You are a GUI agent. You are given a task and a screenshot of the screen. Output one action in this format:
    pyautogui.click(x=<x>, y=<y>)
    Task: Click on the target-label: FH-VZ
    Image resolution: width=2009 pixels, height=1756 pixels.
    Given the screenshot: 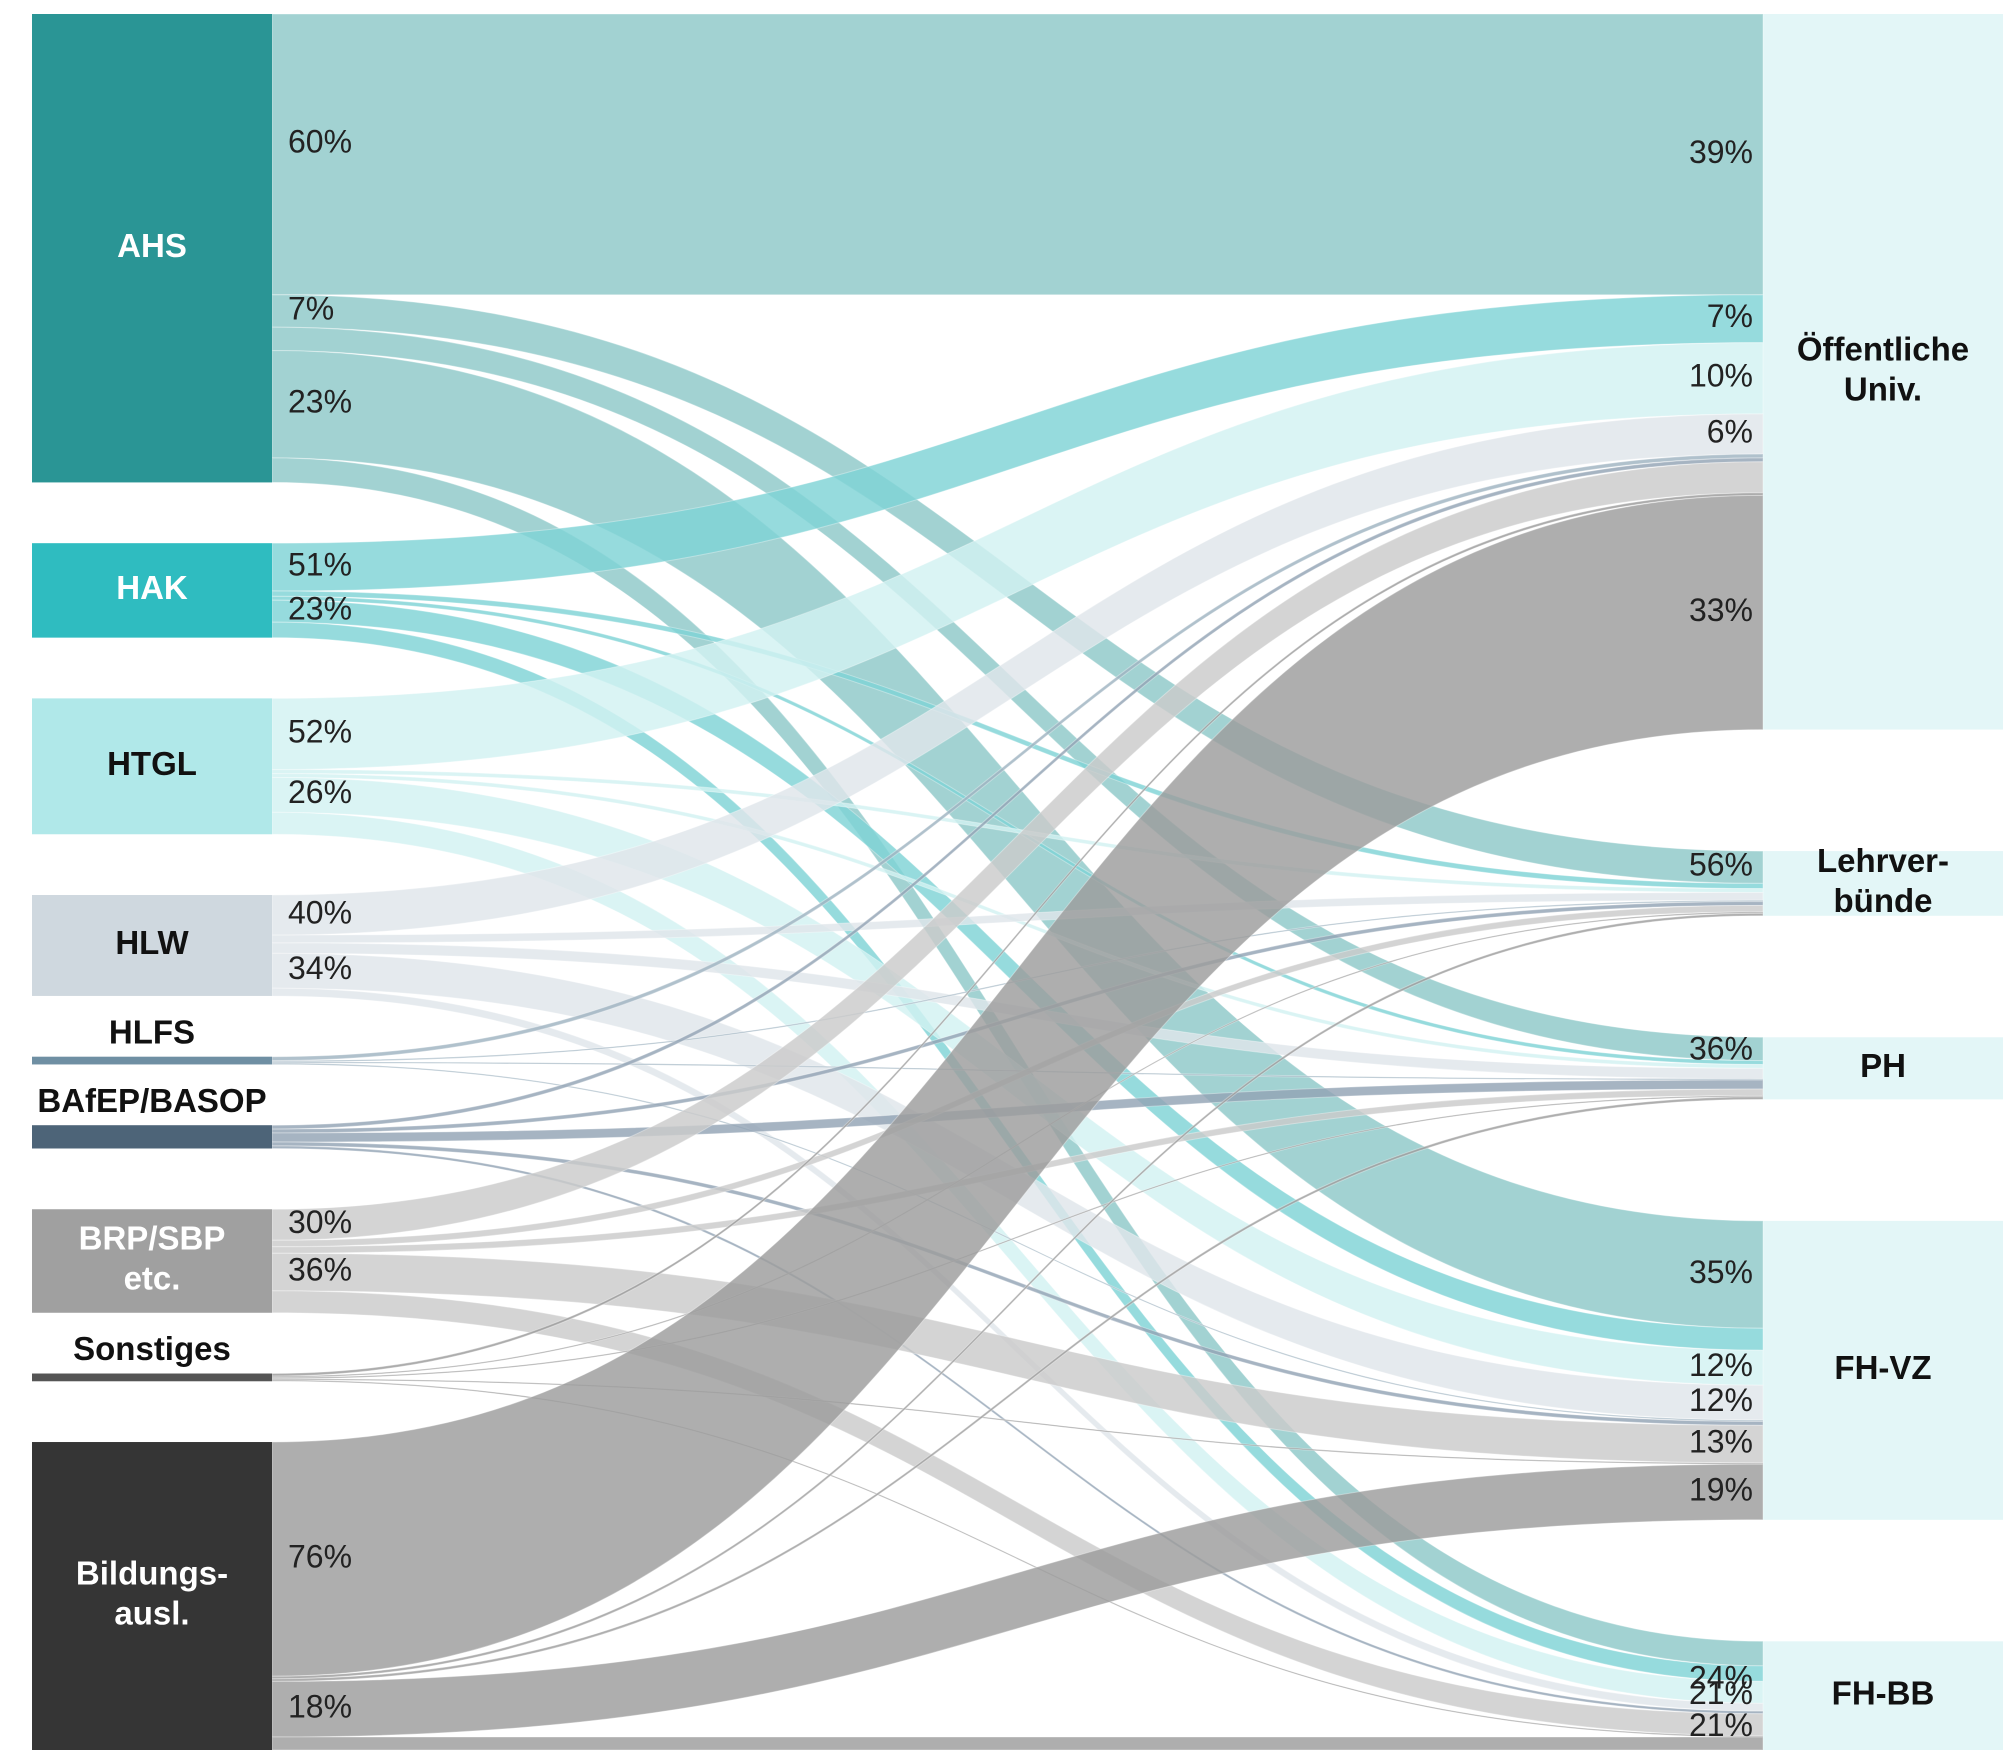 What is the action you would take?
    pyautogui.click(x=1882, y=1367)
    